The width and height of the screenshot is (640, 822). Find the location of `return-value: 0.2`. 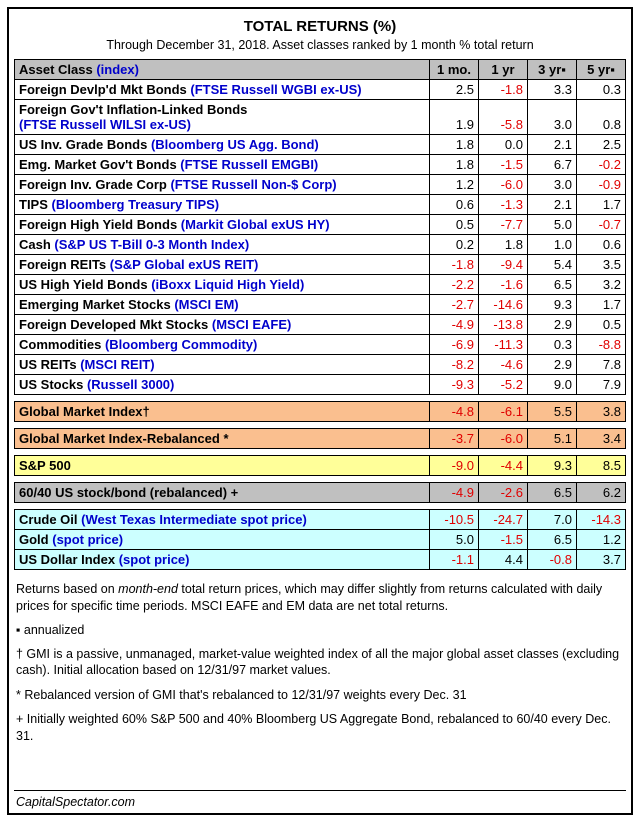

return-value: 0.2 is located at coordinates (454, 244).